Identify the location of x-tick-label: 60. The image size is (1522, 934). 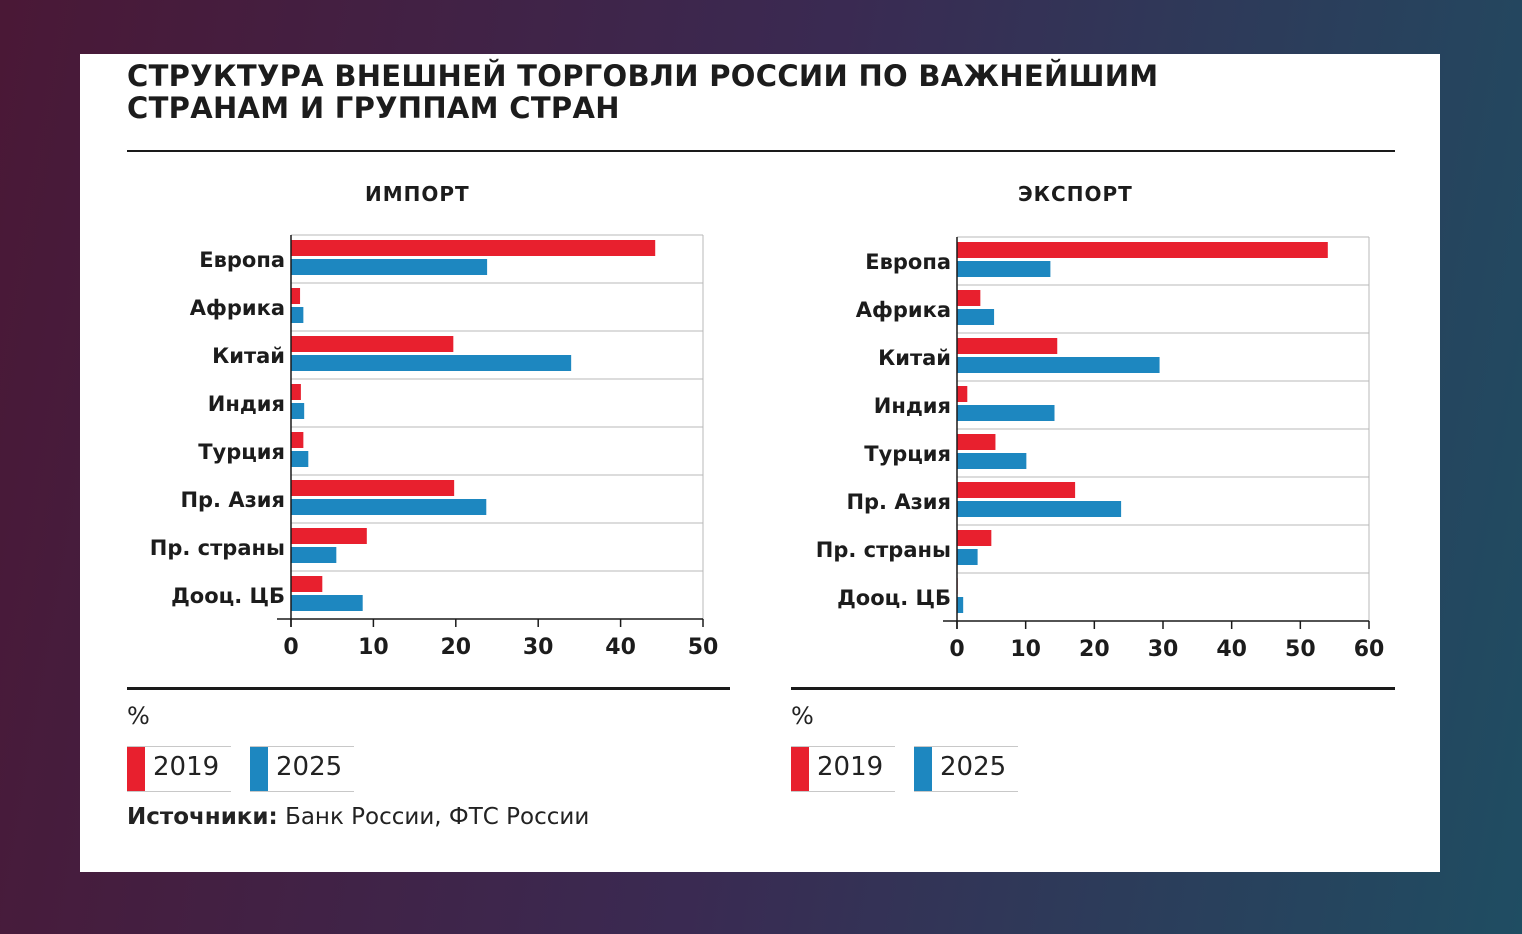
(1369, 649).